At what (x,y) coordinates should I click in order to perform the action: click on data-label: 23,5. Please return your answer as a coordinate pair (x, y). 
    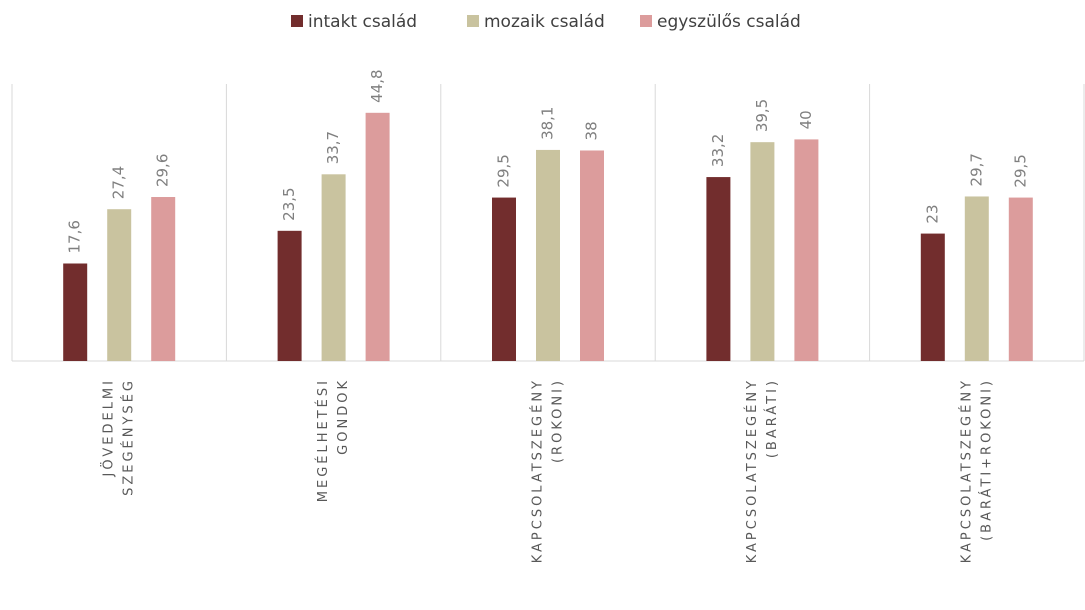
    Looking at the image, I should click on (289, 203).